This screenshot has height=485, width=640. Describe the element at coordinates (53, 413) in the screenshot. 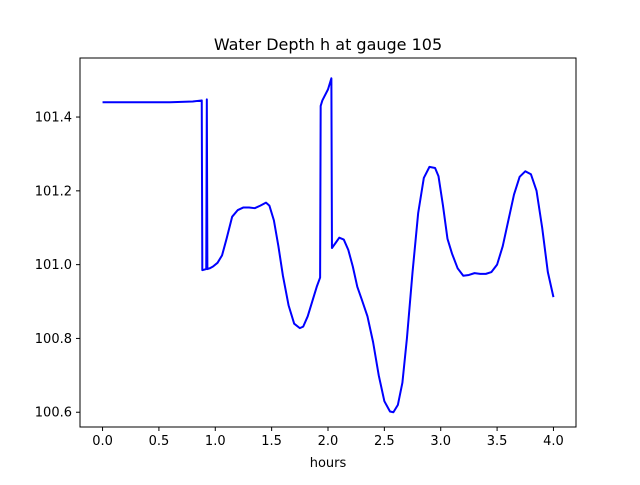

I see `y-tick-label: 100.6` at that location.